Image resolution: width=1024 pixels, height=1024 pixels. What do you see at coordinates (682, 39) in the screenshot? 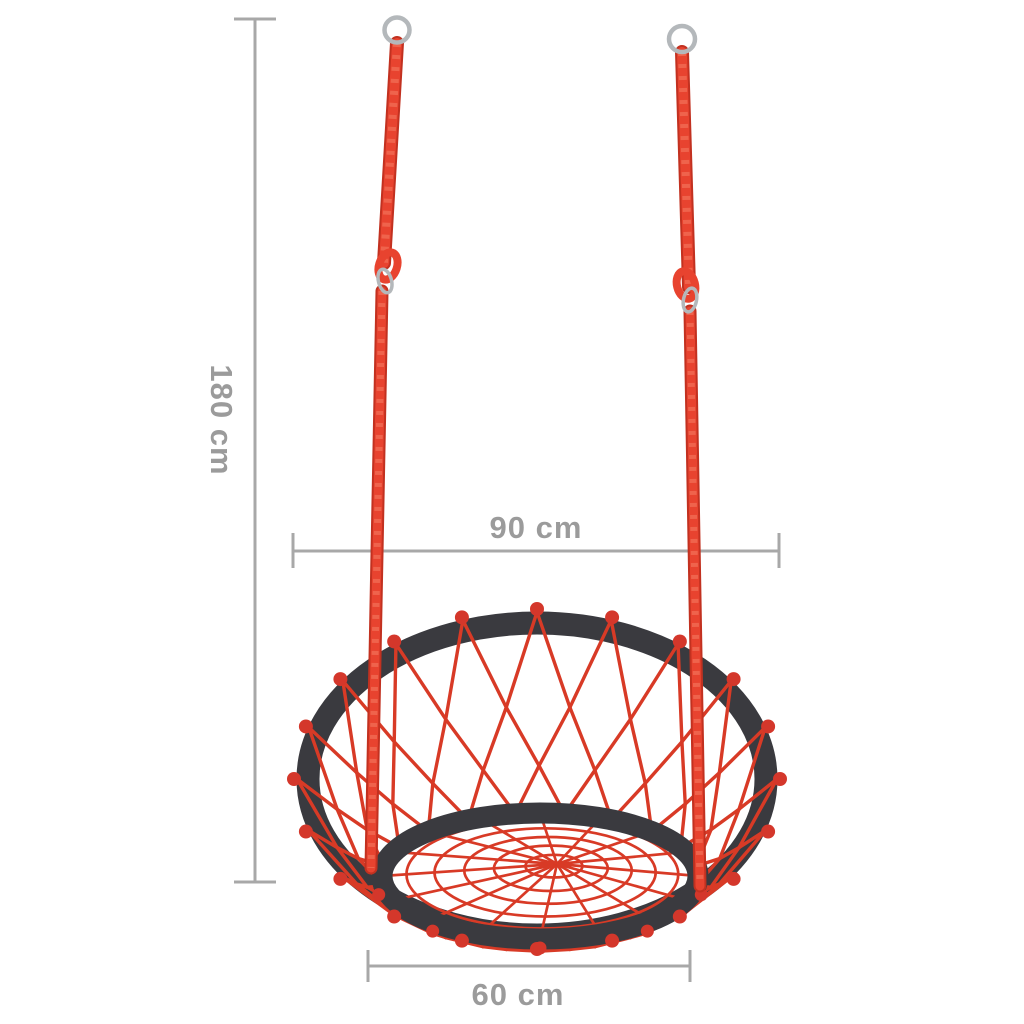
I see `hanging-ring-right` at bounding box center [682, 39].